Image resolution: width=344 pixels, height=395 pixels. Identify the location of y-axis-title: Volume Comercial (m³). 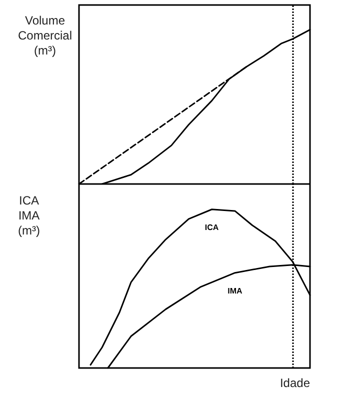
(45, 36).